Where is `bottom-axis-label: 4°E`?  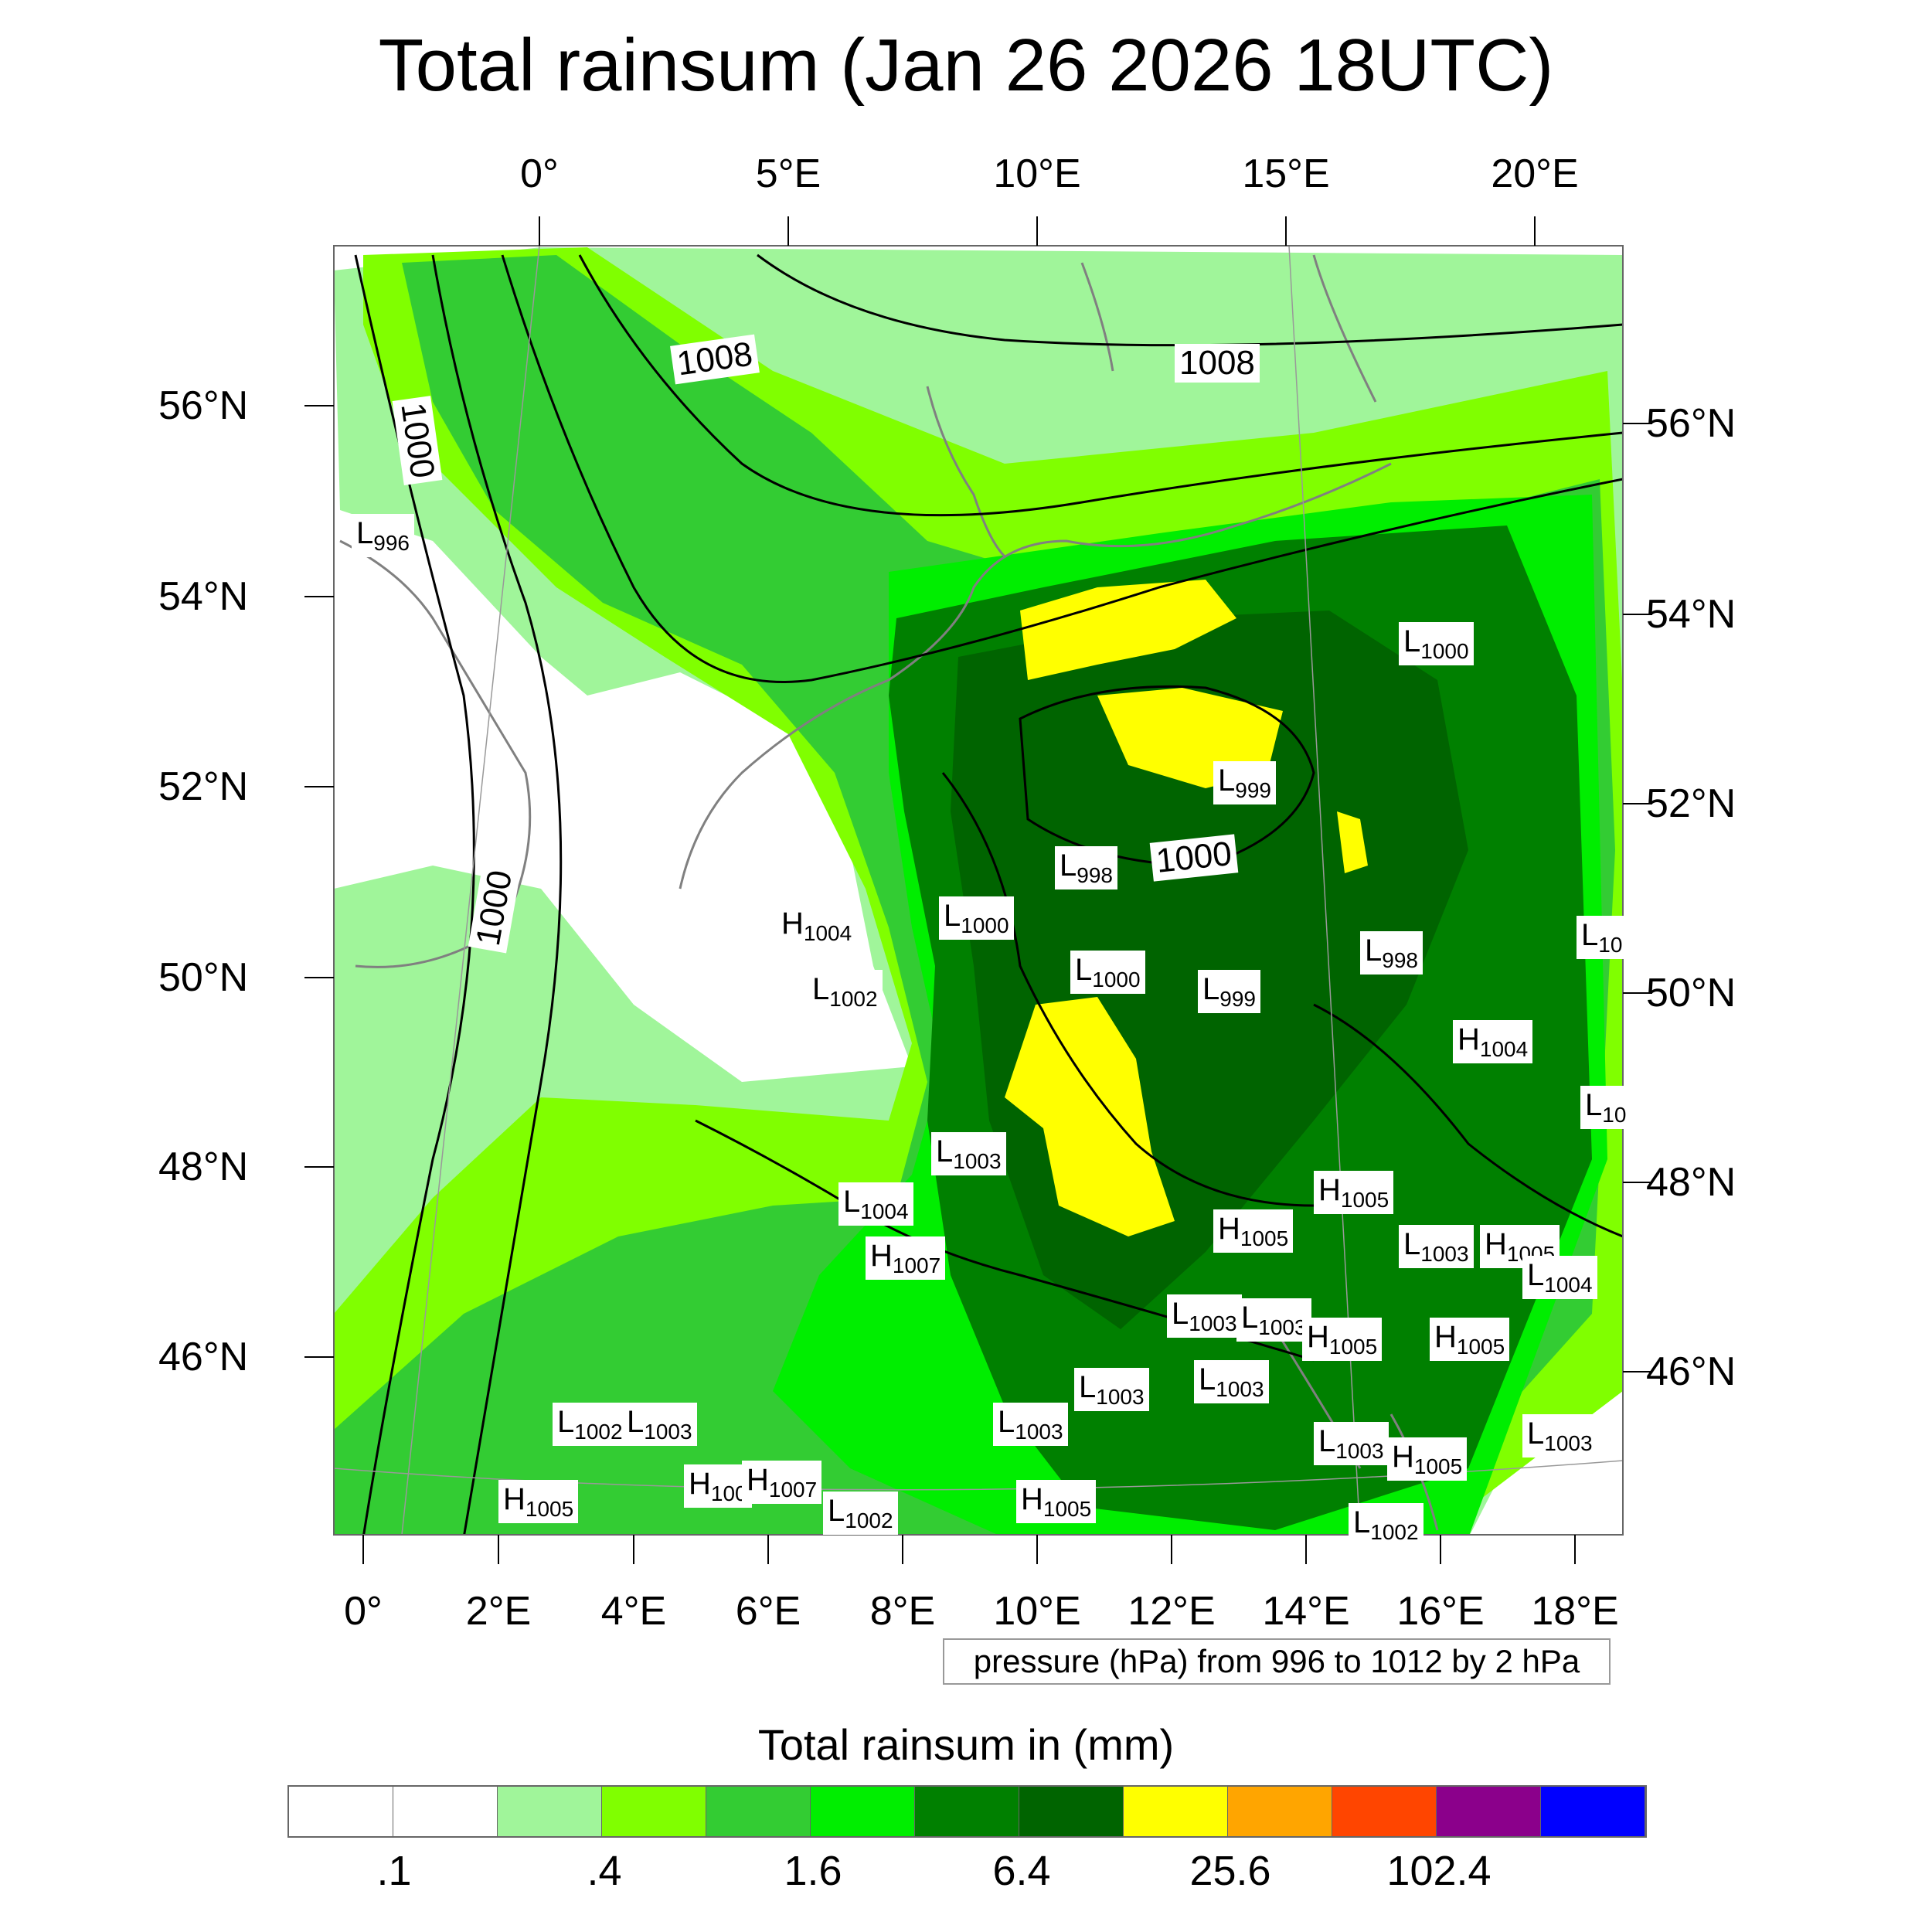
bottom-axis-label: 4°E is located at coordinates (634, 1612).